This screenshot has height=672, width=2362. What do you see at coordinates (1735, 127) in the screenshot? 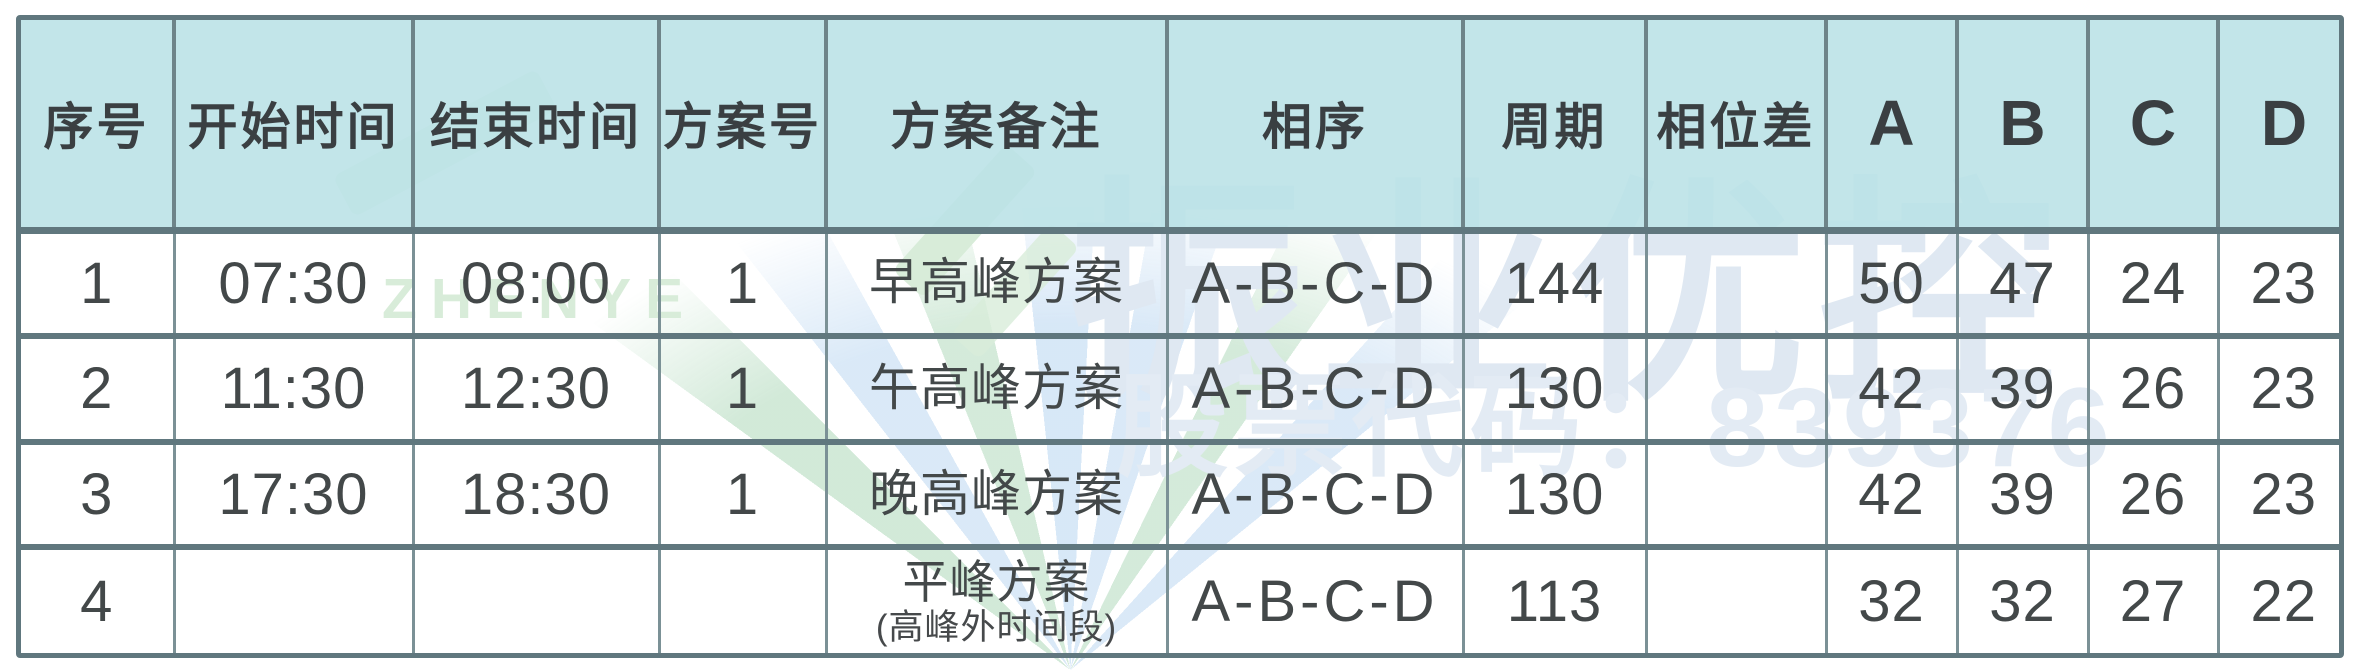
I see `col-header-offset: 相位差` at bounding box center [1735, 127].